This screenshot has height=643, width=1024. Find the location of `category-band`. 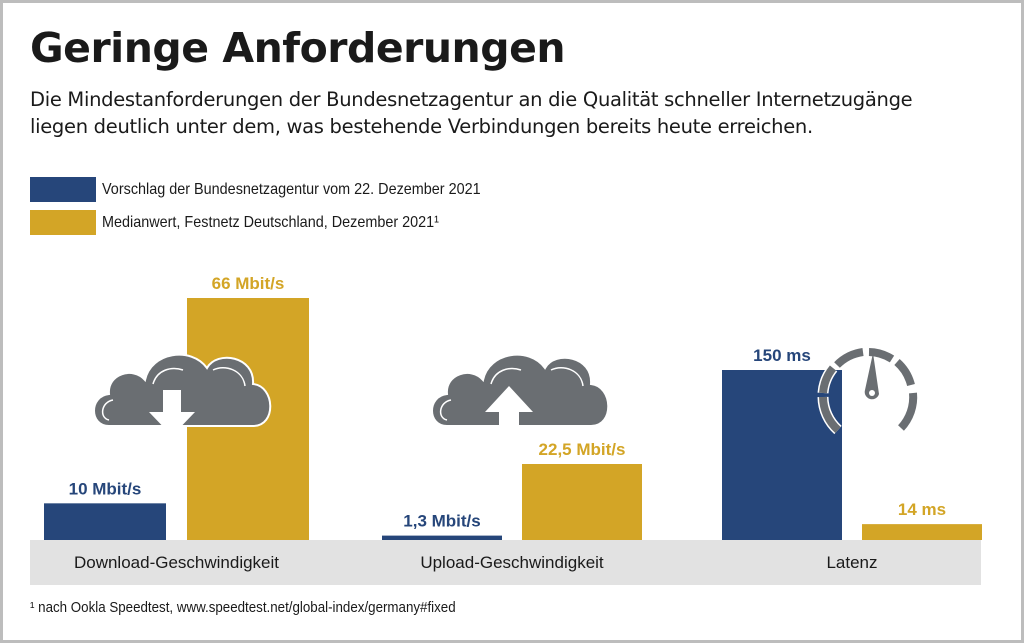

category-band is located at coordinates (505, 562).